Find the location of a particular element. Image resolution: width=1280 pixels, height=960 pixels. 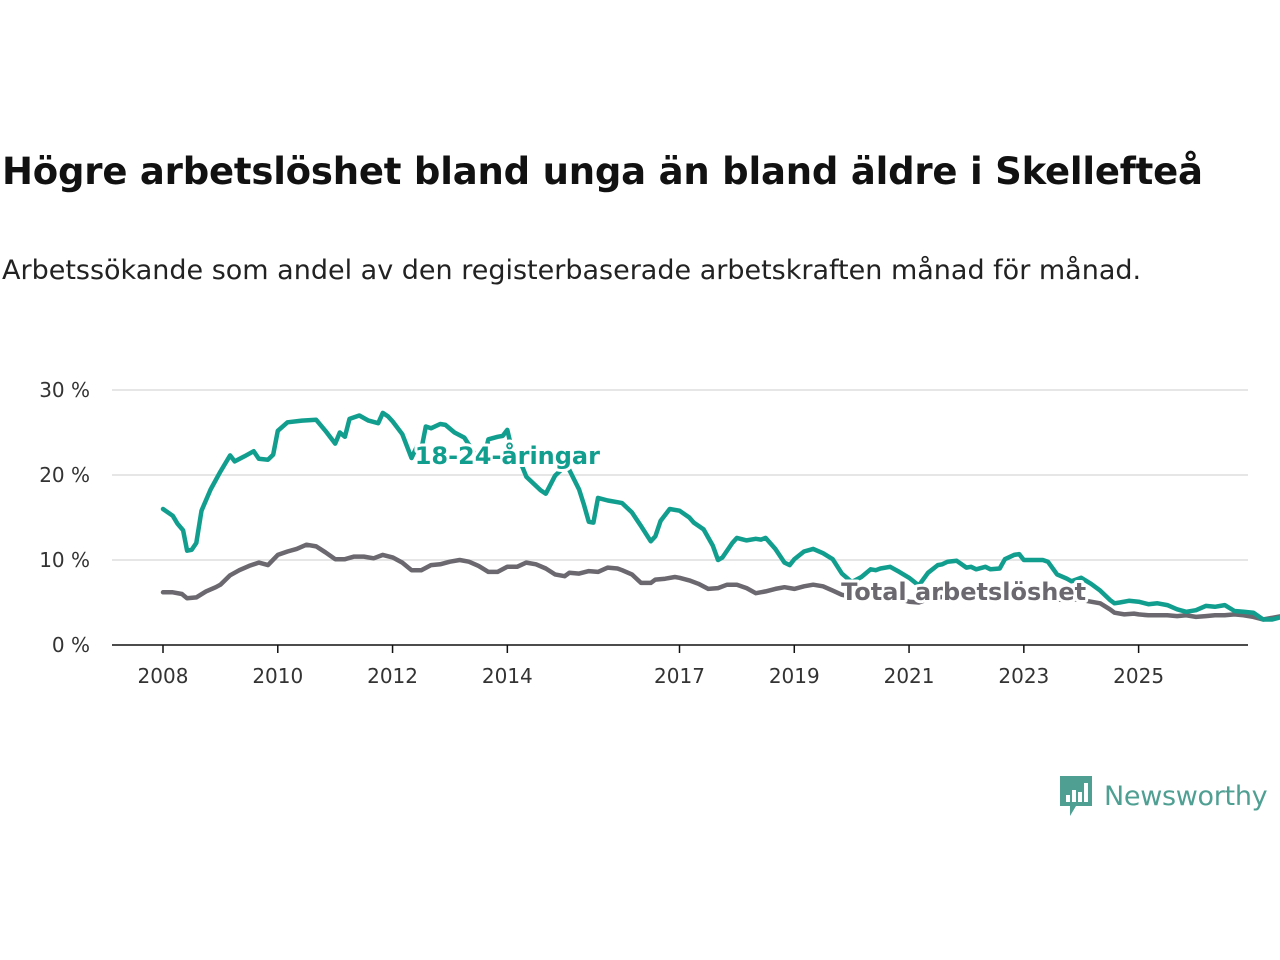

x-tick-label: 2021 is located at coordinates (909, 676).